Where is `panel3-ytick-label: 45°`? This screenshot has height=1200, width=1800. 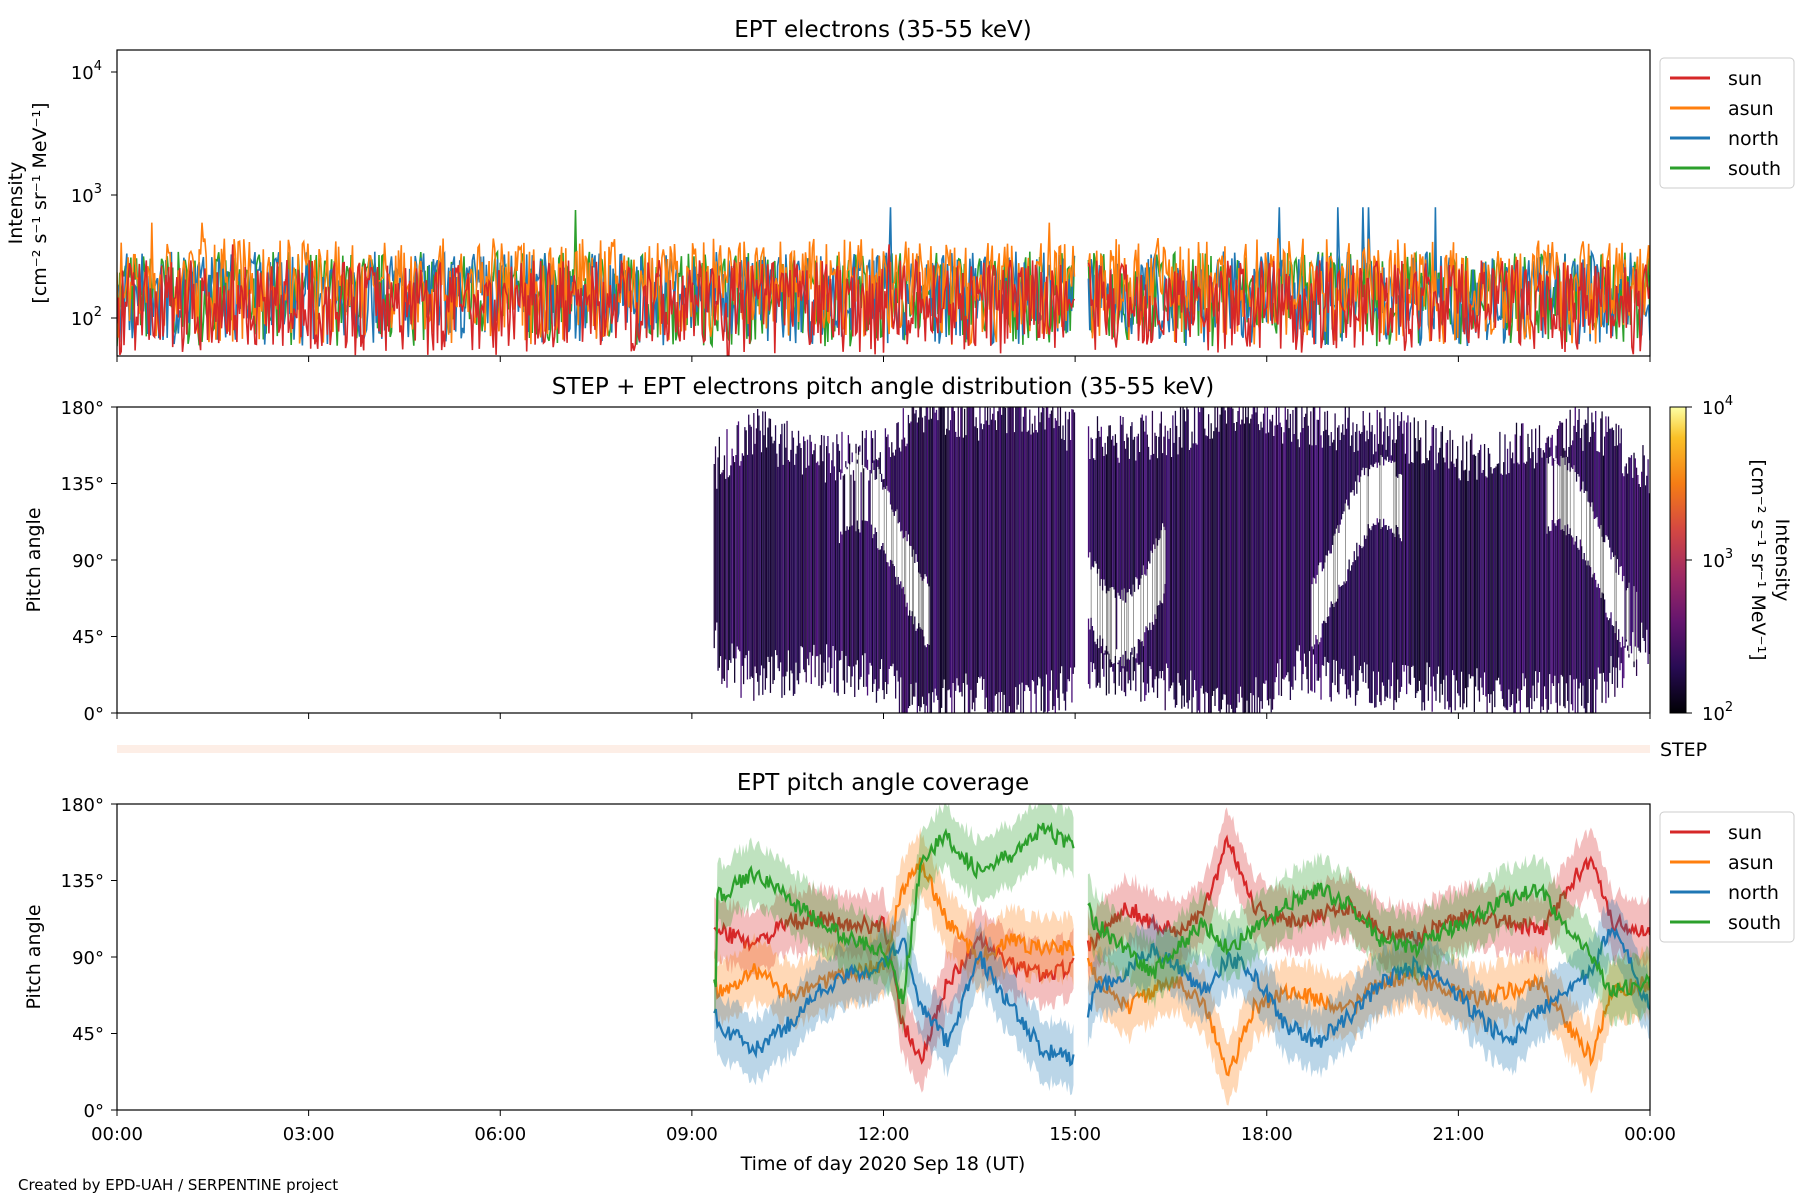 panel3-ytick-label: 45° is located at coordinates (88, 1034).